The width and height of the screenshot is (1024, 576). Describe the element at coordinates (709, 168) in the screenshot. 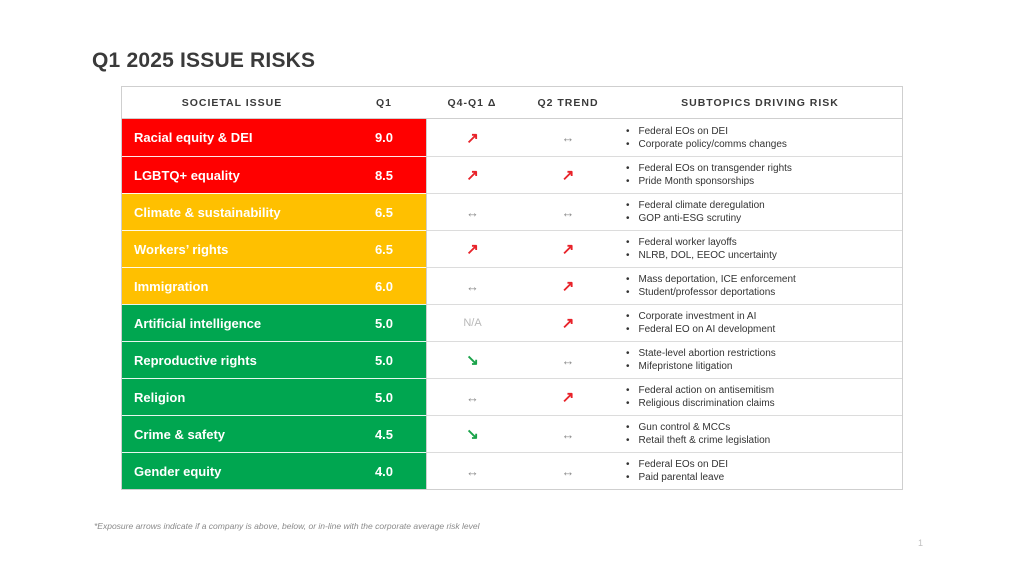

I see `subtopic-item: Federal EOs on transgender rights` at that location.